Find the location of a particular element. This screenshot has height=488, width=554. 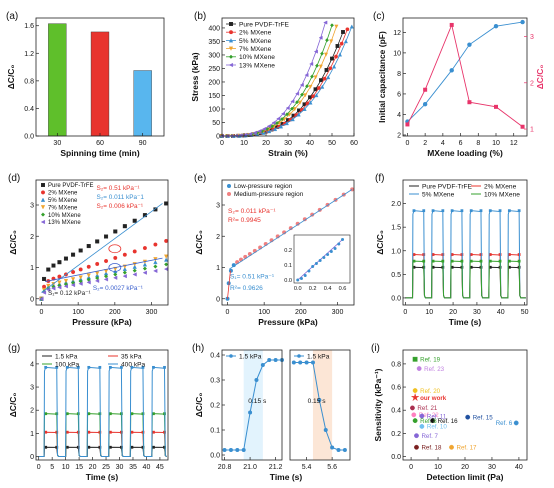

x-tick-label: 60 is located at coordinates (354, 143).